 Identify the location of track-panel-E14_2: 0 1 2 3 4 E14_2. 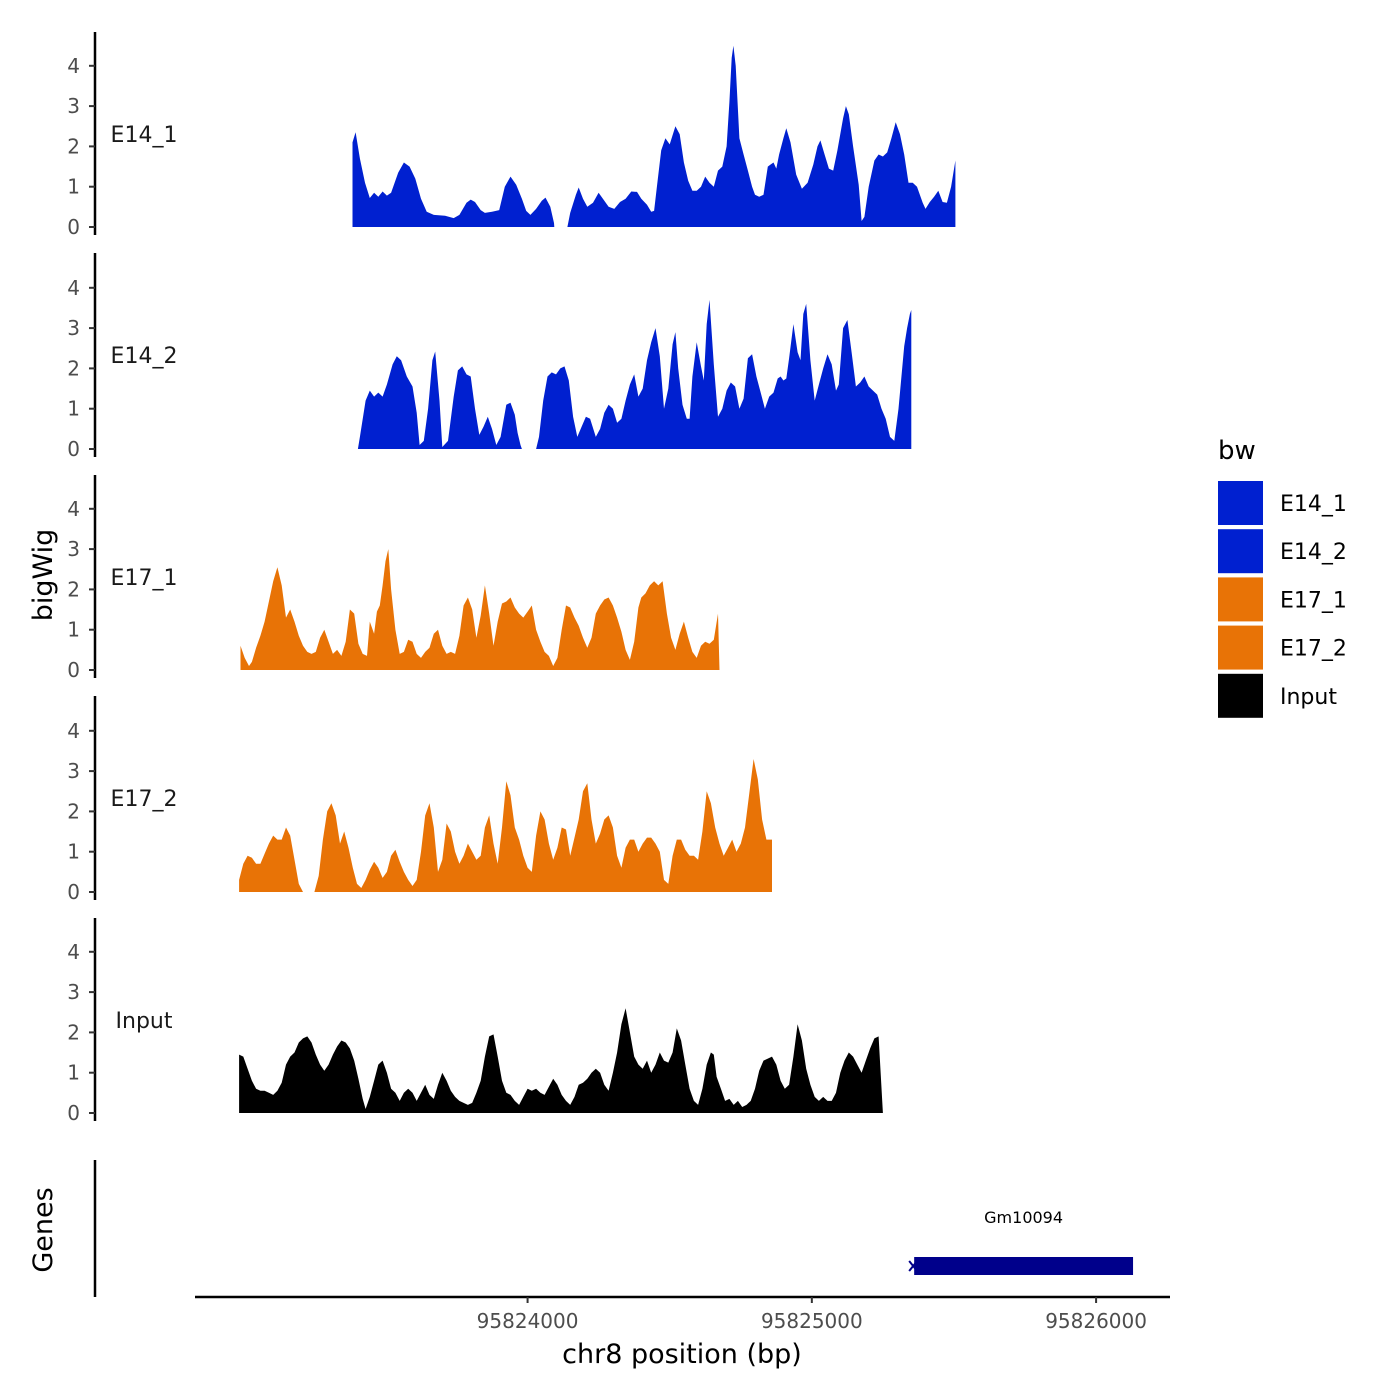
(489, 357).